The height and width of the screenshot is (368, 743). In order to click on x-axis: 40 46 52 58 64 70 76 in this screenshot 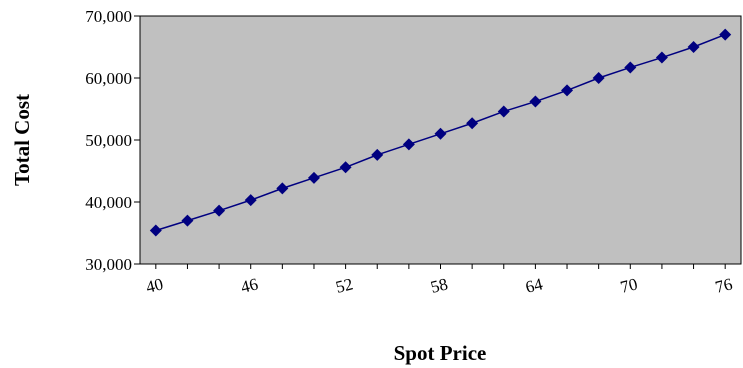, I will do `click(439, 280)`.